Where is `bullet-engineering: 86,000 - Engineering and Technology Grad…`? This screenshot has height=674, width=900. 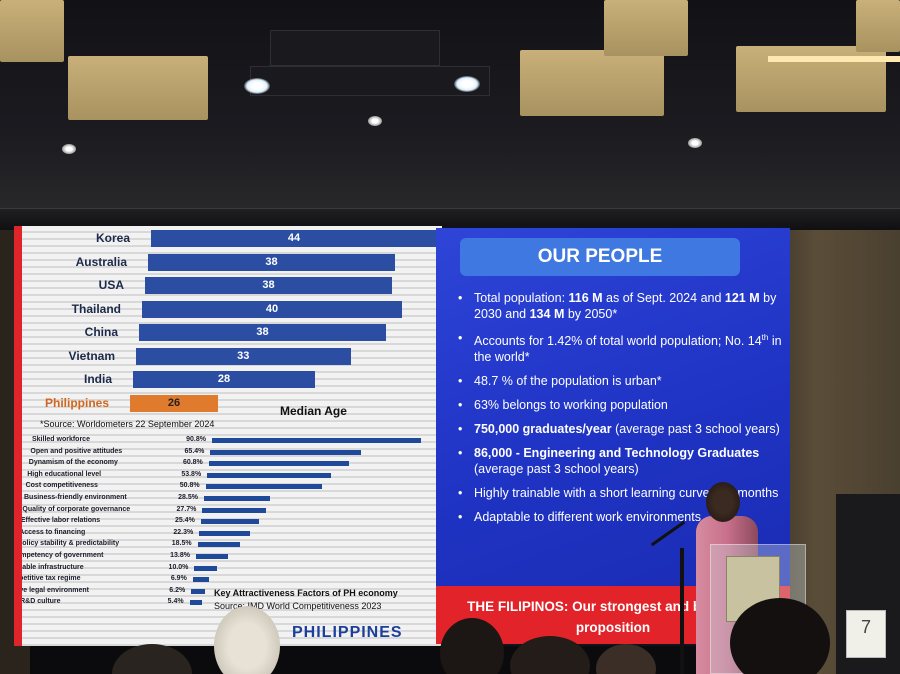
bullet-engineering: 86,000 - Engineering and Technology Grad… is located at coordinates (621, 461).